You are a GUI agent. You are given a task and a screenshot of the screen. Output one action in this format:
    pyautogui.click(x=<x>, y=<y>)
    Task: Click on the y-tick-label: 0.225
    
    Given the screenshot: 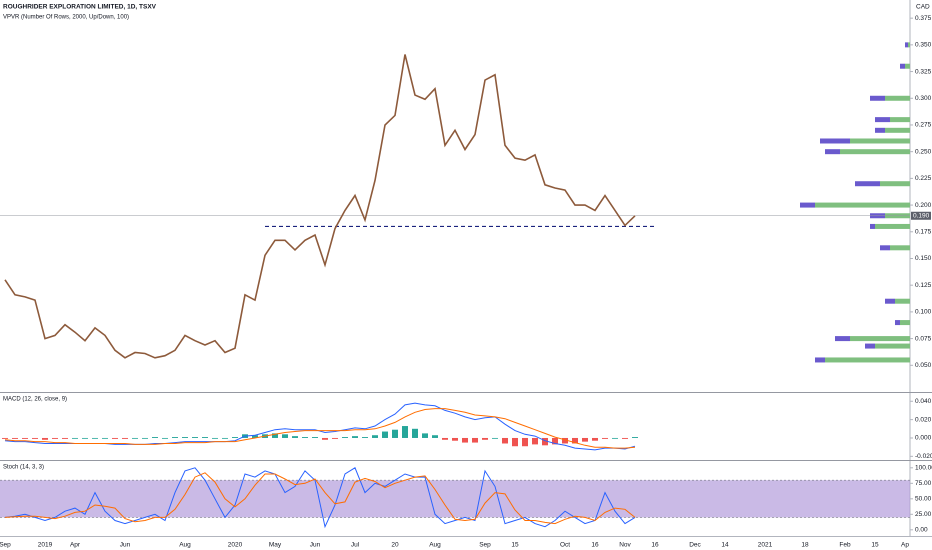 What is the action you would take?
    pyautogui.click(x=923, y=178)
    